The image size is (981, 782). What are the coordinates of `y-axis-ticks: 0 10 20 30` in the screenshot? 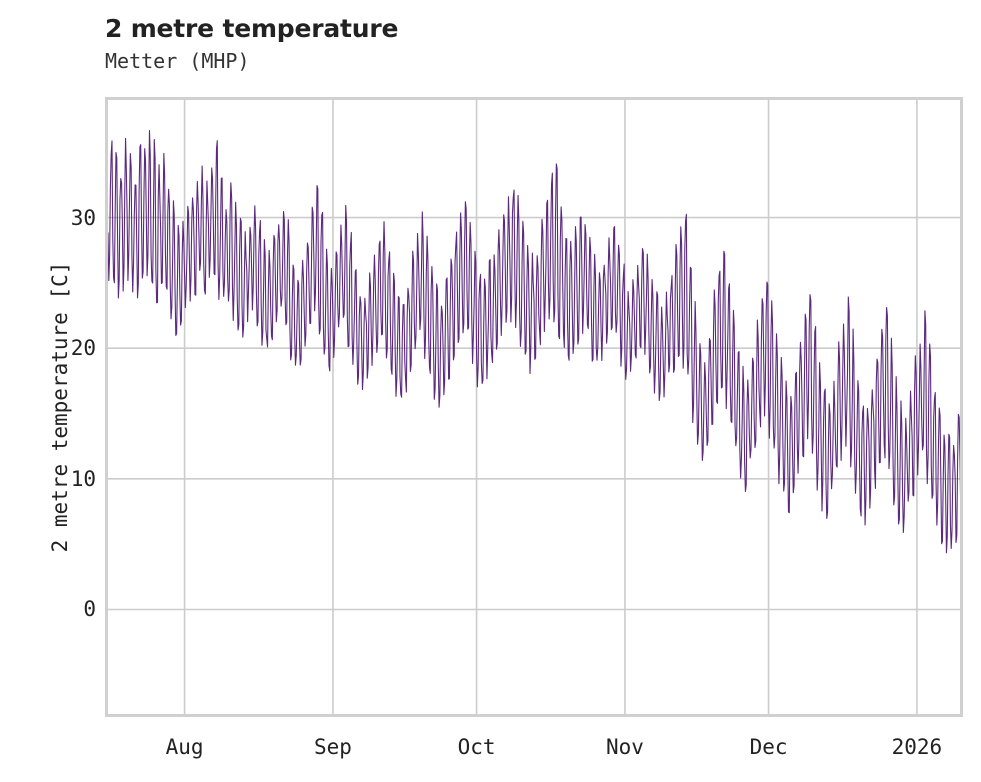 It's located at (52, 391).